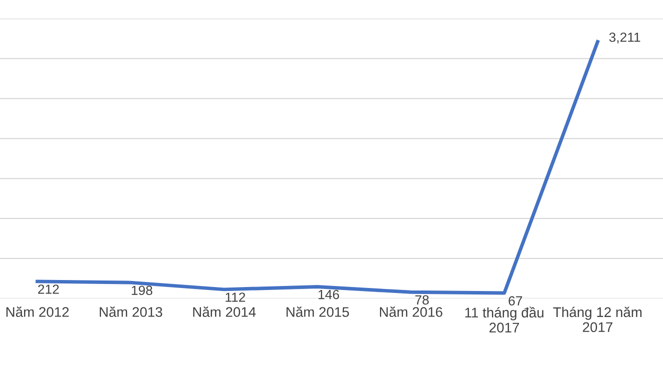  What do you see at coordinates (317, 311) in the screenshot?
I see `x-tick-label: Năm 2015` at bounding box center [317, 311].